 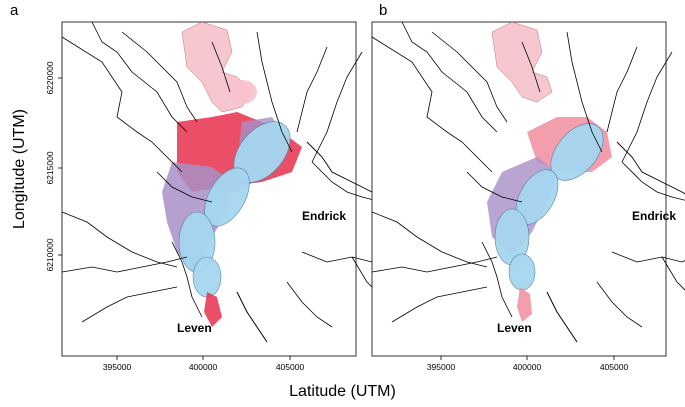 What do you see at coordinates (383, 10) in the screenshot?
I see `panel-b-label: b` at bounding box center [383, 10].